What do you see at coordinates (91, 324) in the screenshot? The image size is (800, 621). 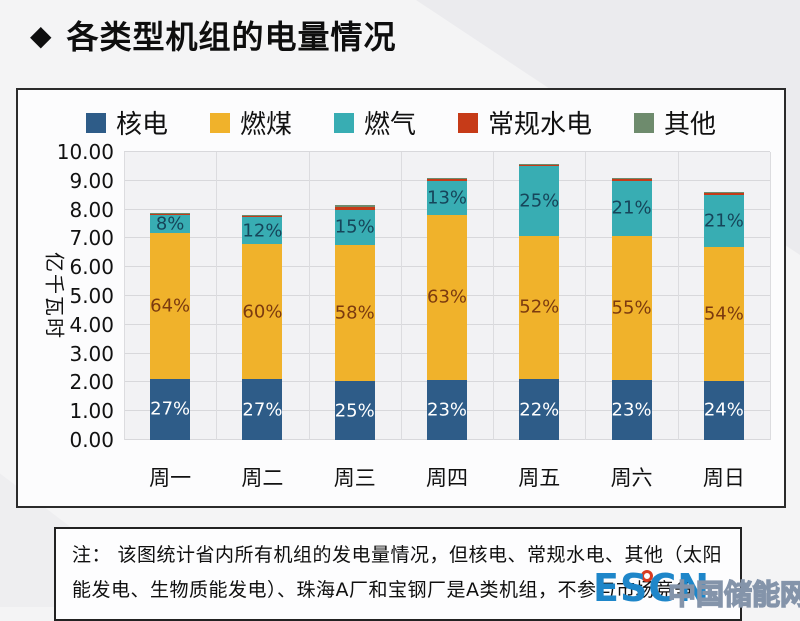 I see `y-tick-label: 4.00` at bounding box center [91, 324].